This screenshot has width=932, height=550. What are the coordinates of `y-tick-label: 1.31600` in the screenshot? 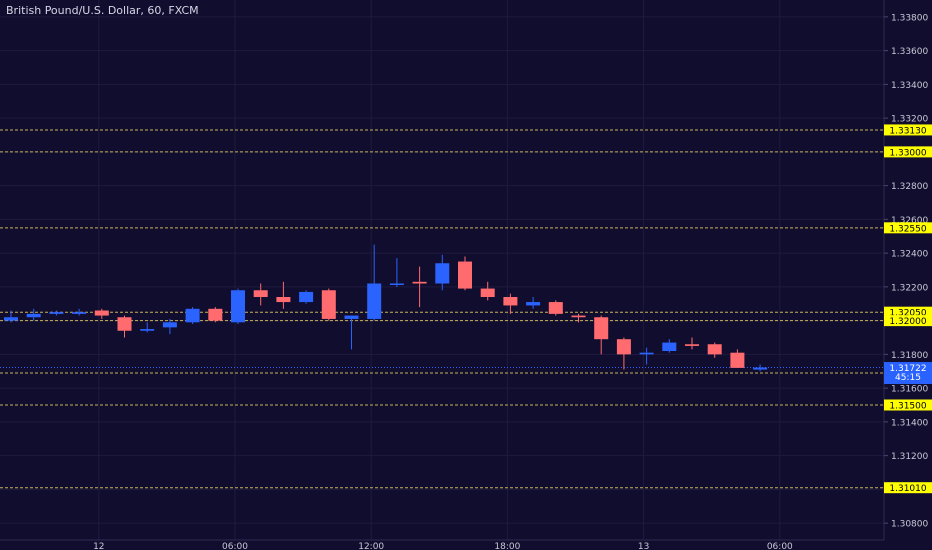 It's located at (909, 390).